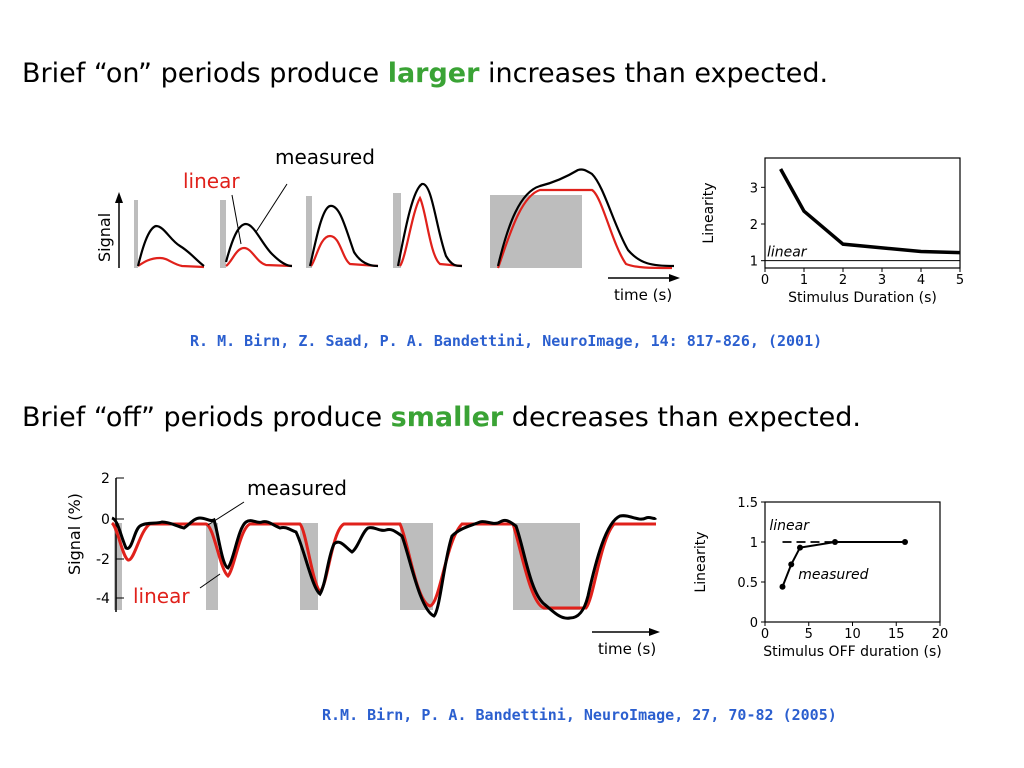  What do you see at coordinates (104, 237) in the screenshot?
I see `signal-axis-label: Signal` at bounding box center [104, 237].